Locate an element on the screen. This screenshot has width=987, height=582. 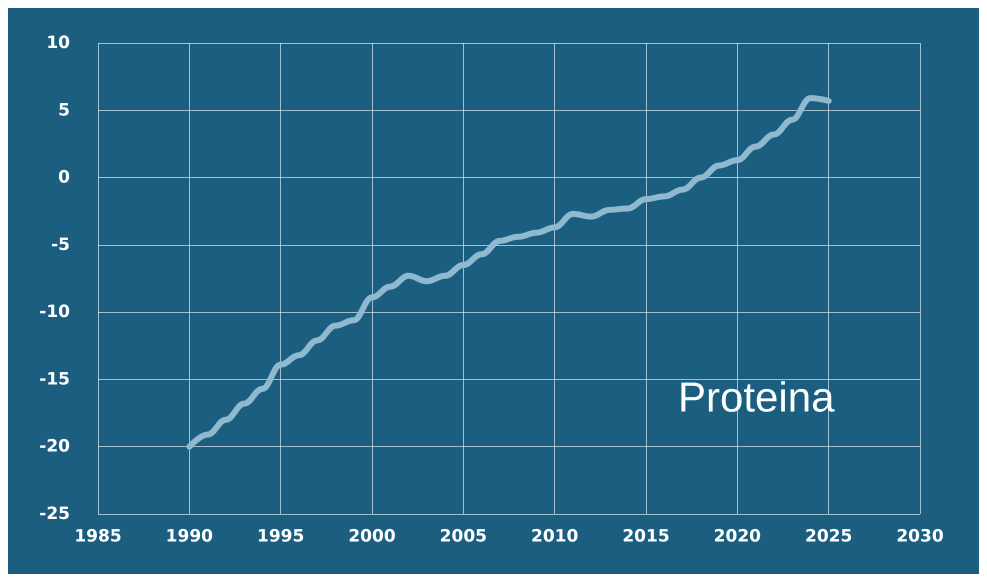
x-tick-label: 2025 is located at coordinates (828, 536).